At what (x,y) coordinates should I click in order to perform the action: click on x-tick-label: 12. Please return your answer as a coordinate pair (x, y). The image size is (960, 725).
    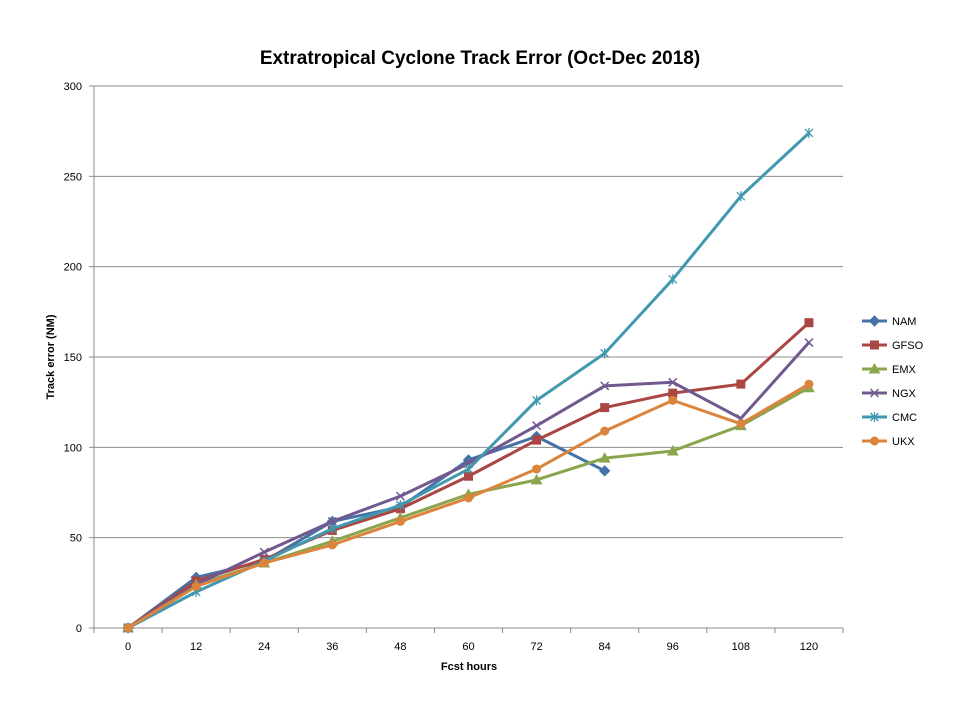
    Looking at the image, I should click on (196, 647).